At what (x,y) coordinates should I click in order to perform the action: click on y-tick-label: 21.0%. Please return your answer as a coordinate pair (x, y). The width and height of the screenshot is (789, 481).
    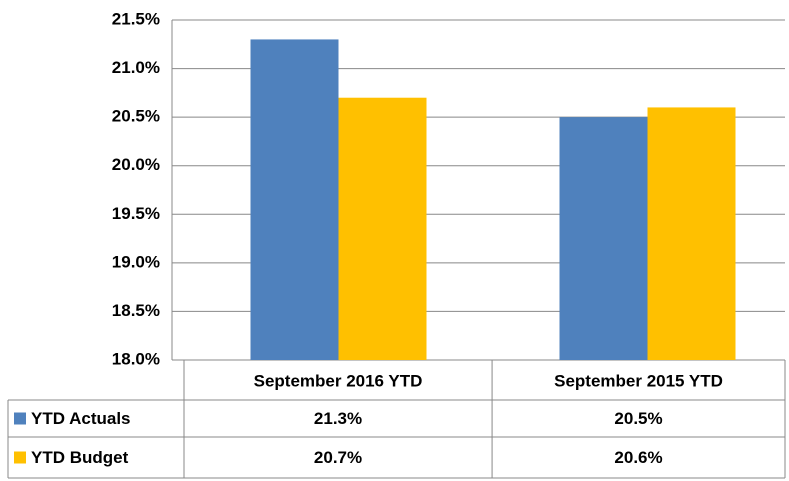
    Looking at the image, I should click on (136, 67).